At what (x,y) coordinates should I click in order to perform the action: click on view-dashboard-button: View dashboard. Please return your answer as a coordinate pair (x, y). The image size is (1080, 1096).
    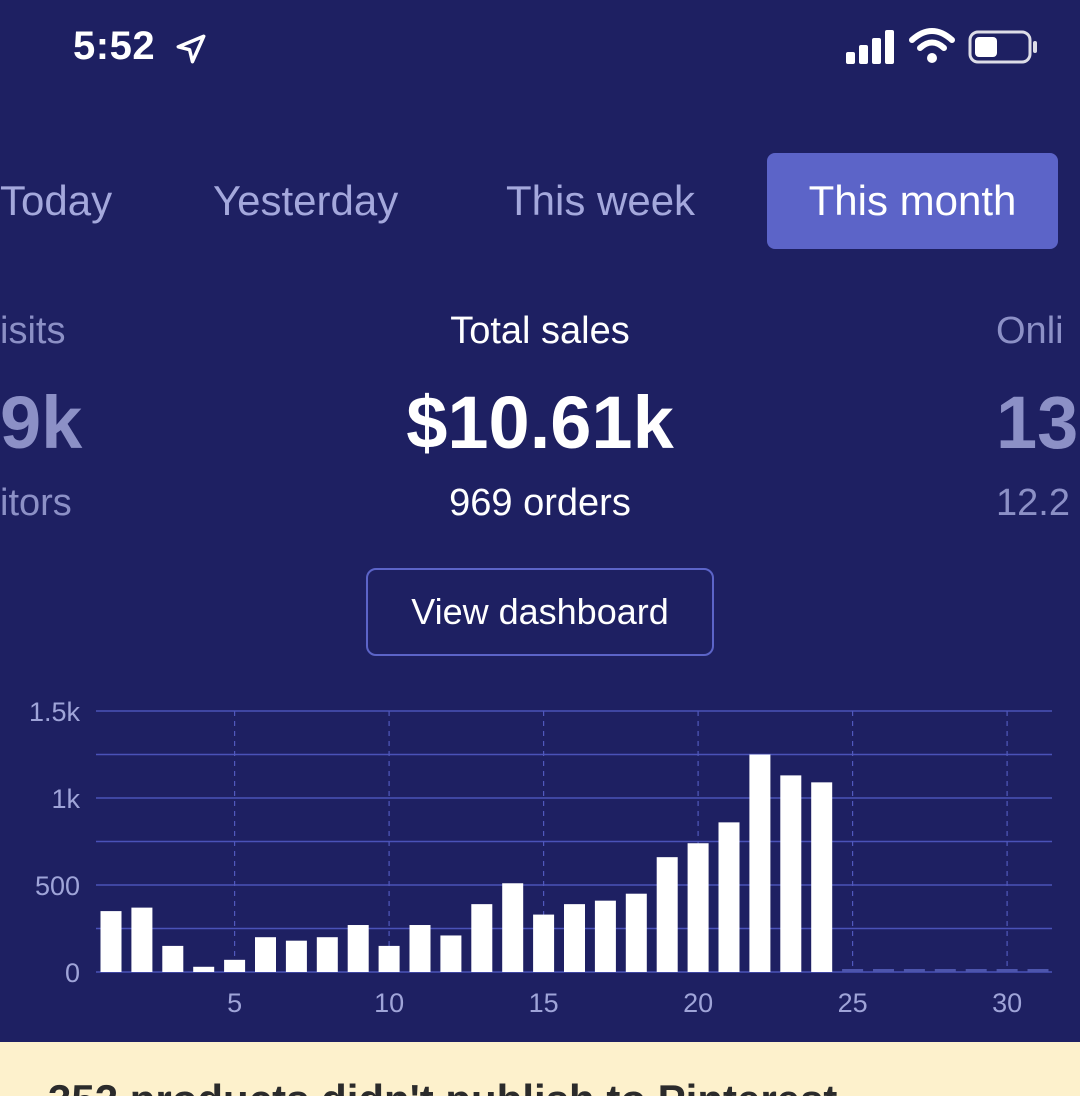
    Looking at the image, I should click on (540, 612).